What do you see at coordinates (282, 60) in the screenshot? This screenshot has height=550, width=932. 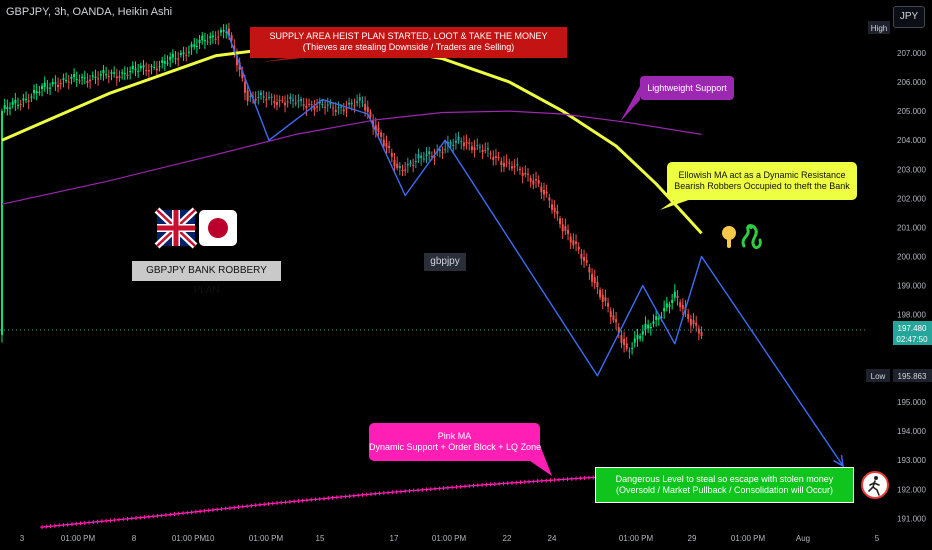 I see `supply-callout-pointer` at bounding box center [282, 60].